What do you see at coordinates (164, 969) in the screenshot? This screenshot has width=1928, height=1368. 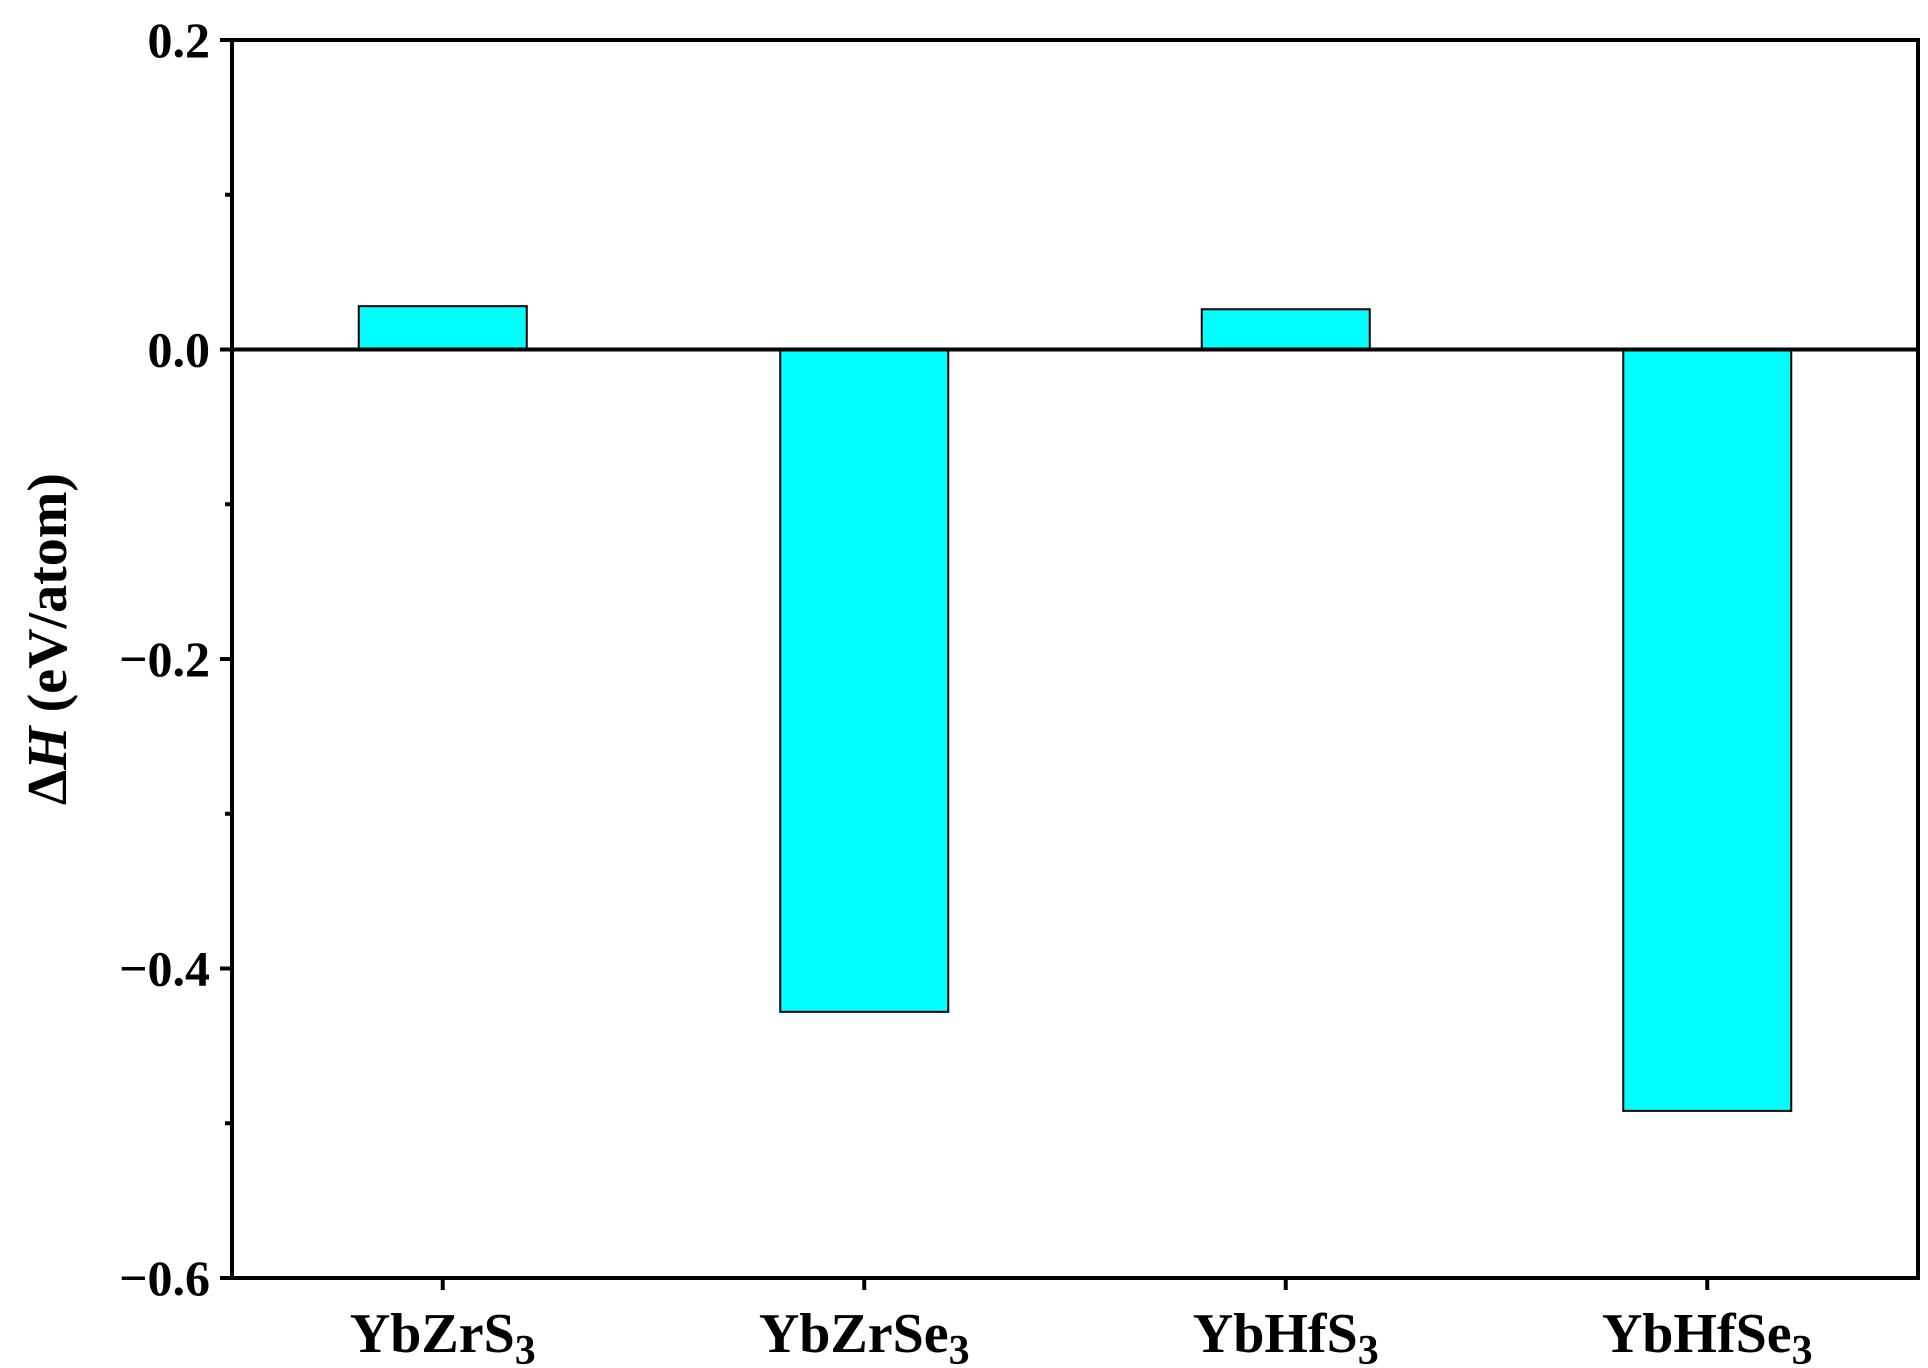 I see `y-tick-label: −0.4` at bounding box center [164, 969].